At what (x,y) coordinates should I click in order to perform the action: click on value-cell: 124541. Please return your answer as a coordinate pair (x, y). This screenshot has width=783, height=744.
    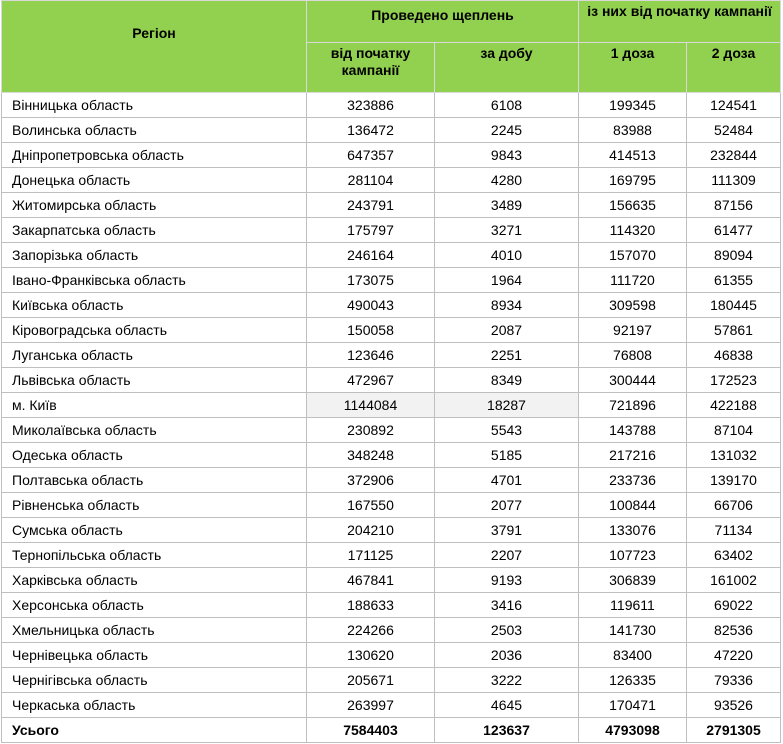
    Looking at the image, I should click on (733, 105).